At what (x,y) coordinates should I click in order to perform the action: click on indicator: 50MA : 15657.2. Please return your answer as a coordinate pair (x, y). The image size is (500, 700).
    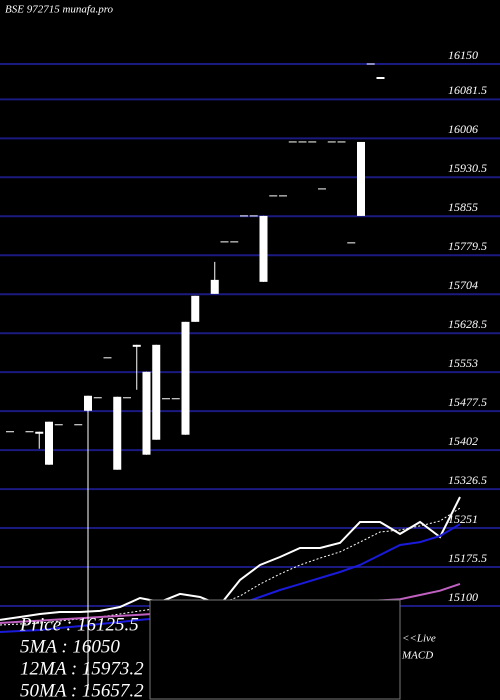
    Looking at the image, I should click on (82, 690).